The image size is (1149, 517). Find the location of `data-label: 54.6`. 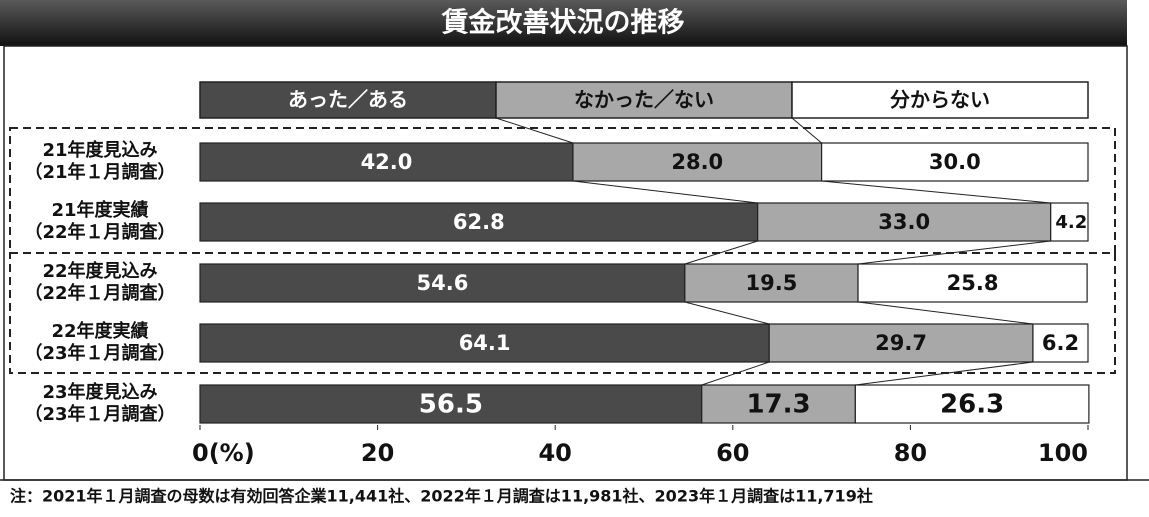

data-label: 54.6 is located at coordinates (443, 283).